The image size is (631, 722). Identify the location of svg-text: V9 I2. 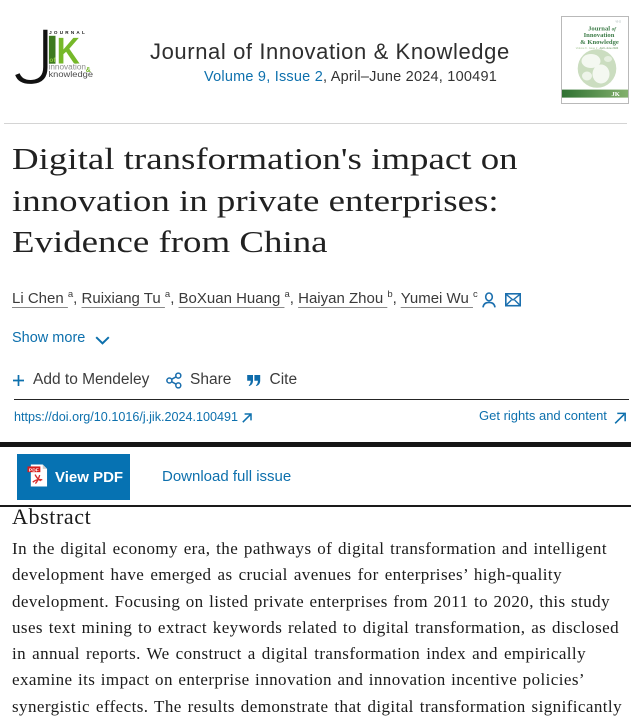
(618, 22).